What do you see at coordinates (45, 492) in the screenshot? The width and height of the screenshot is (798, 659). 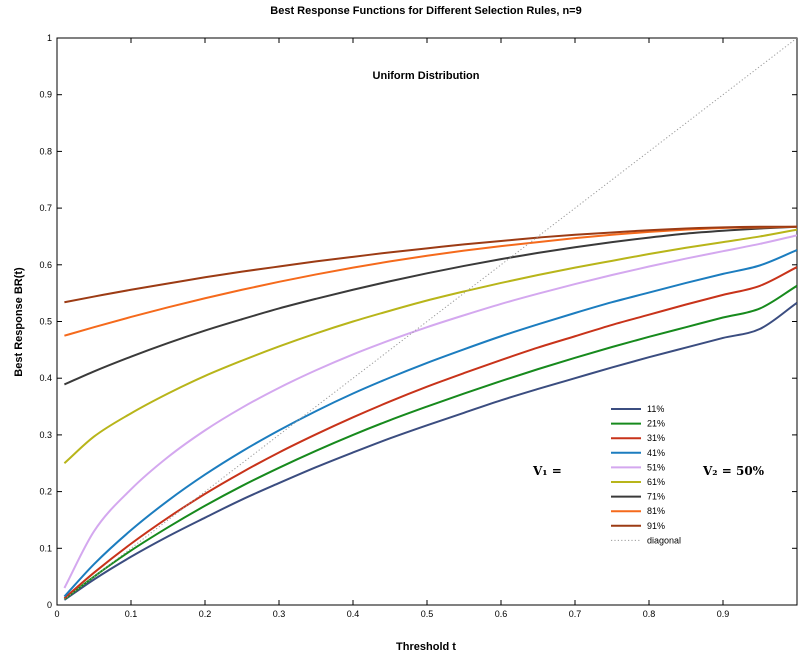 I see `y-tick-label: 0.2` at bounding box center [45, 492].